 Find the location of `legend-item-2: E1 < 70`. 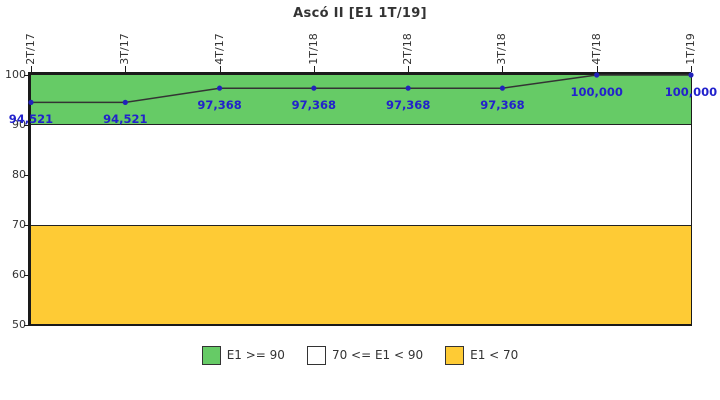

legend-item-2: E1 < 70 is located at coordinates (482, 355).